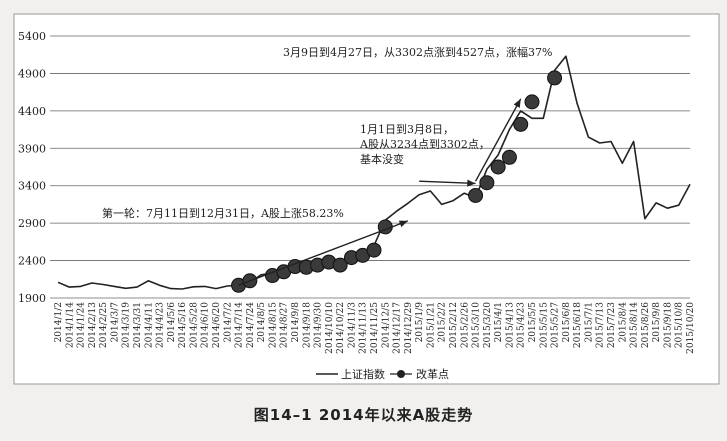 This screenshot has height=441, width=727. What do you see at coordinates (668, 325) in the screenshot?
I see `x-tick-label: 2015/9/18` at bounding box center [668, 325].